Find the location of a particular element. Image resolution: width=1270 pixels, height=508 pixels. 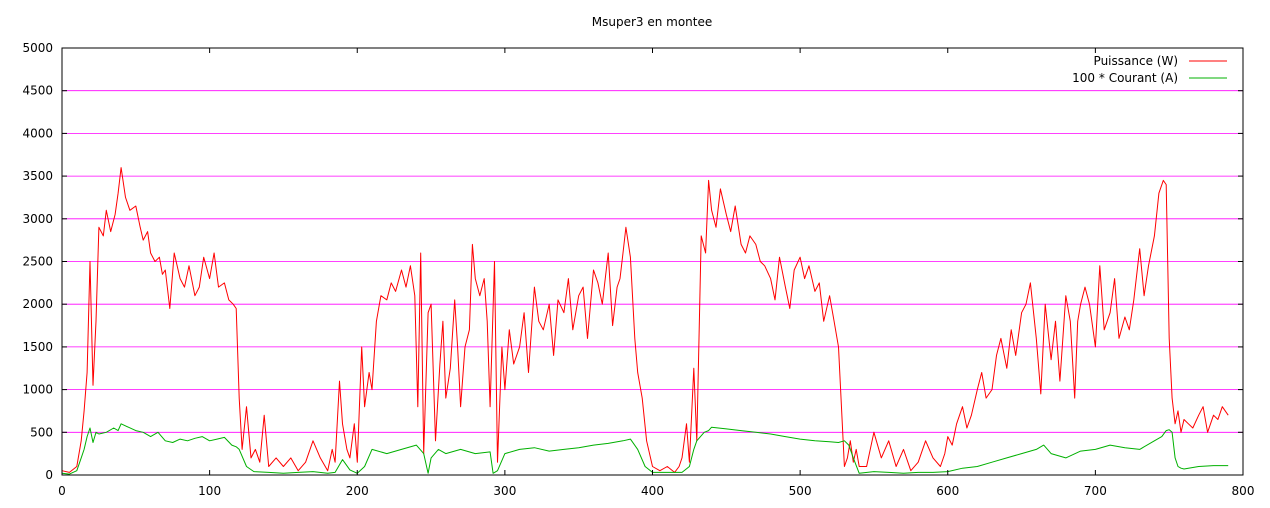

y-tick-label: 4000 is located at coordinates (37, 133).